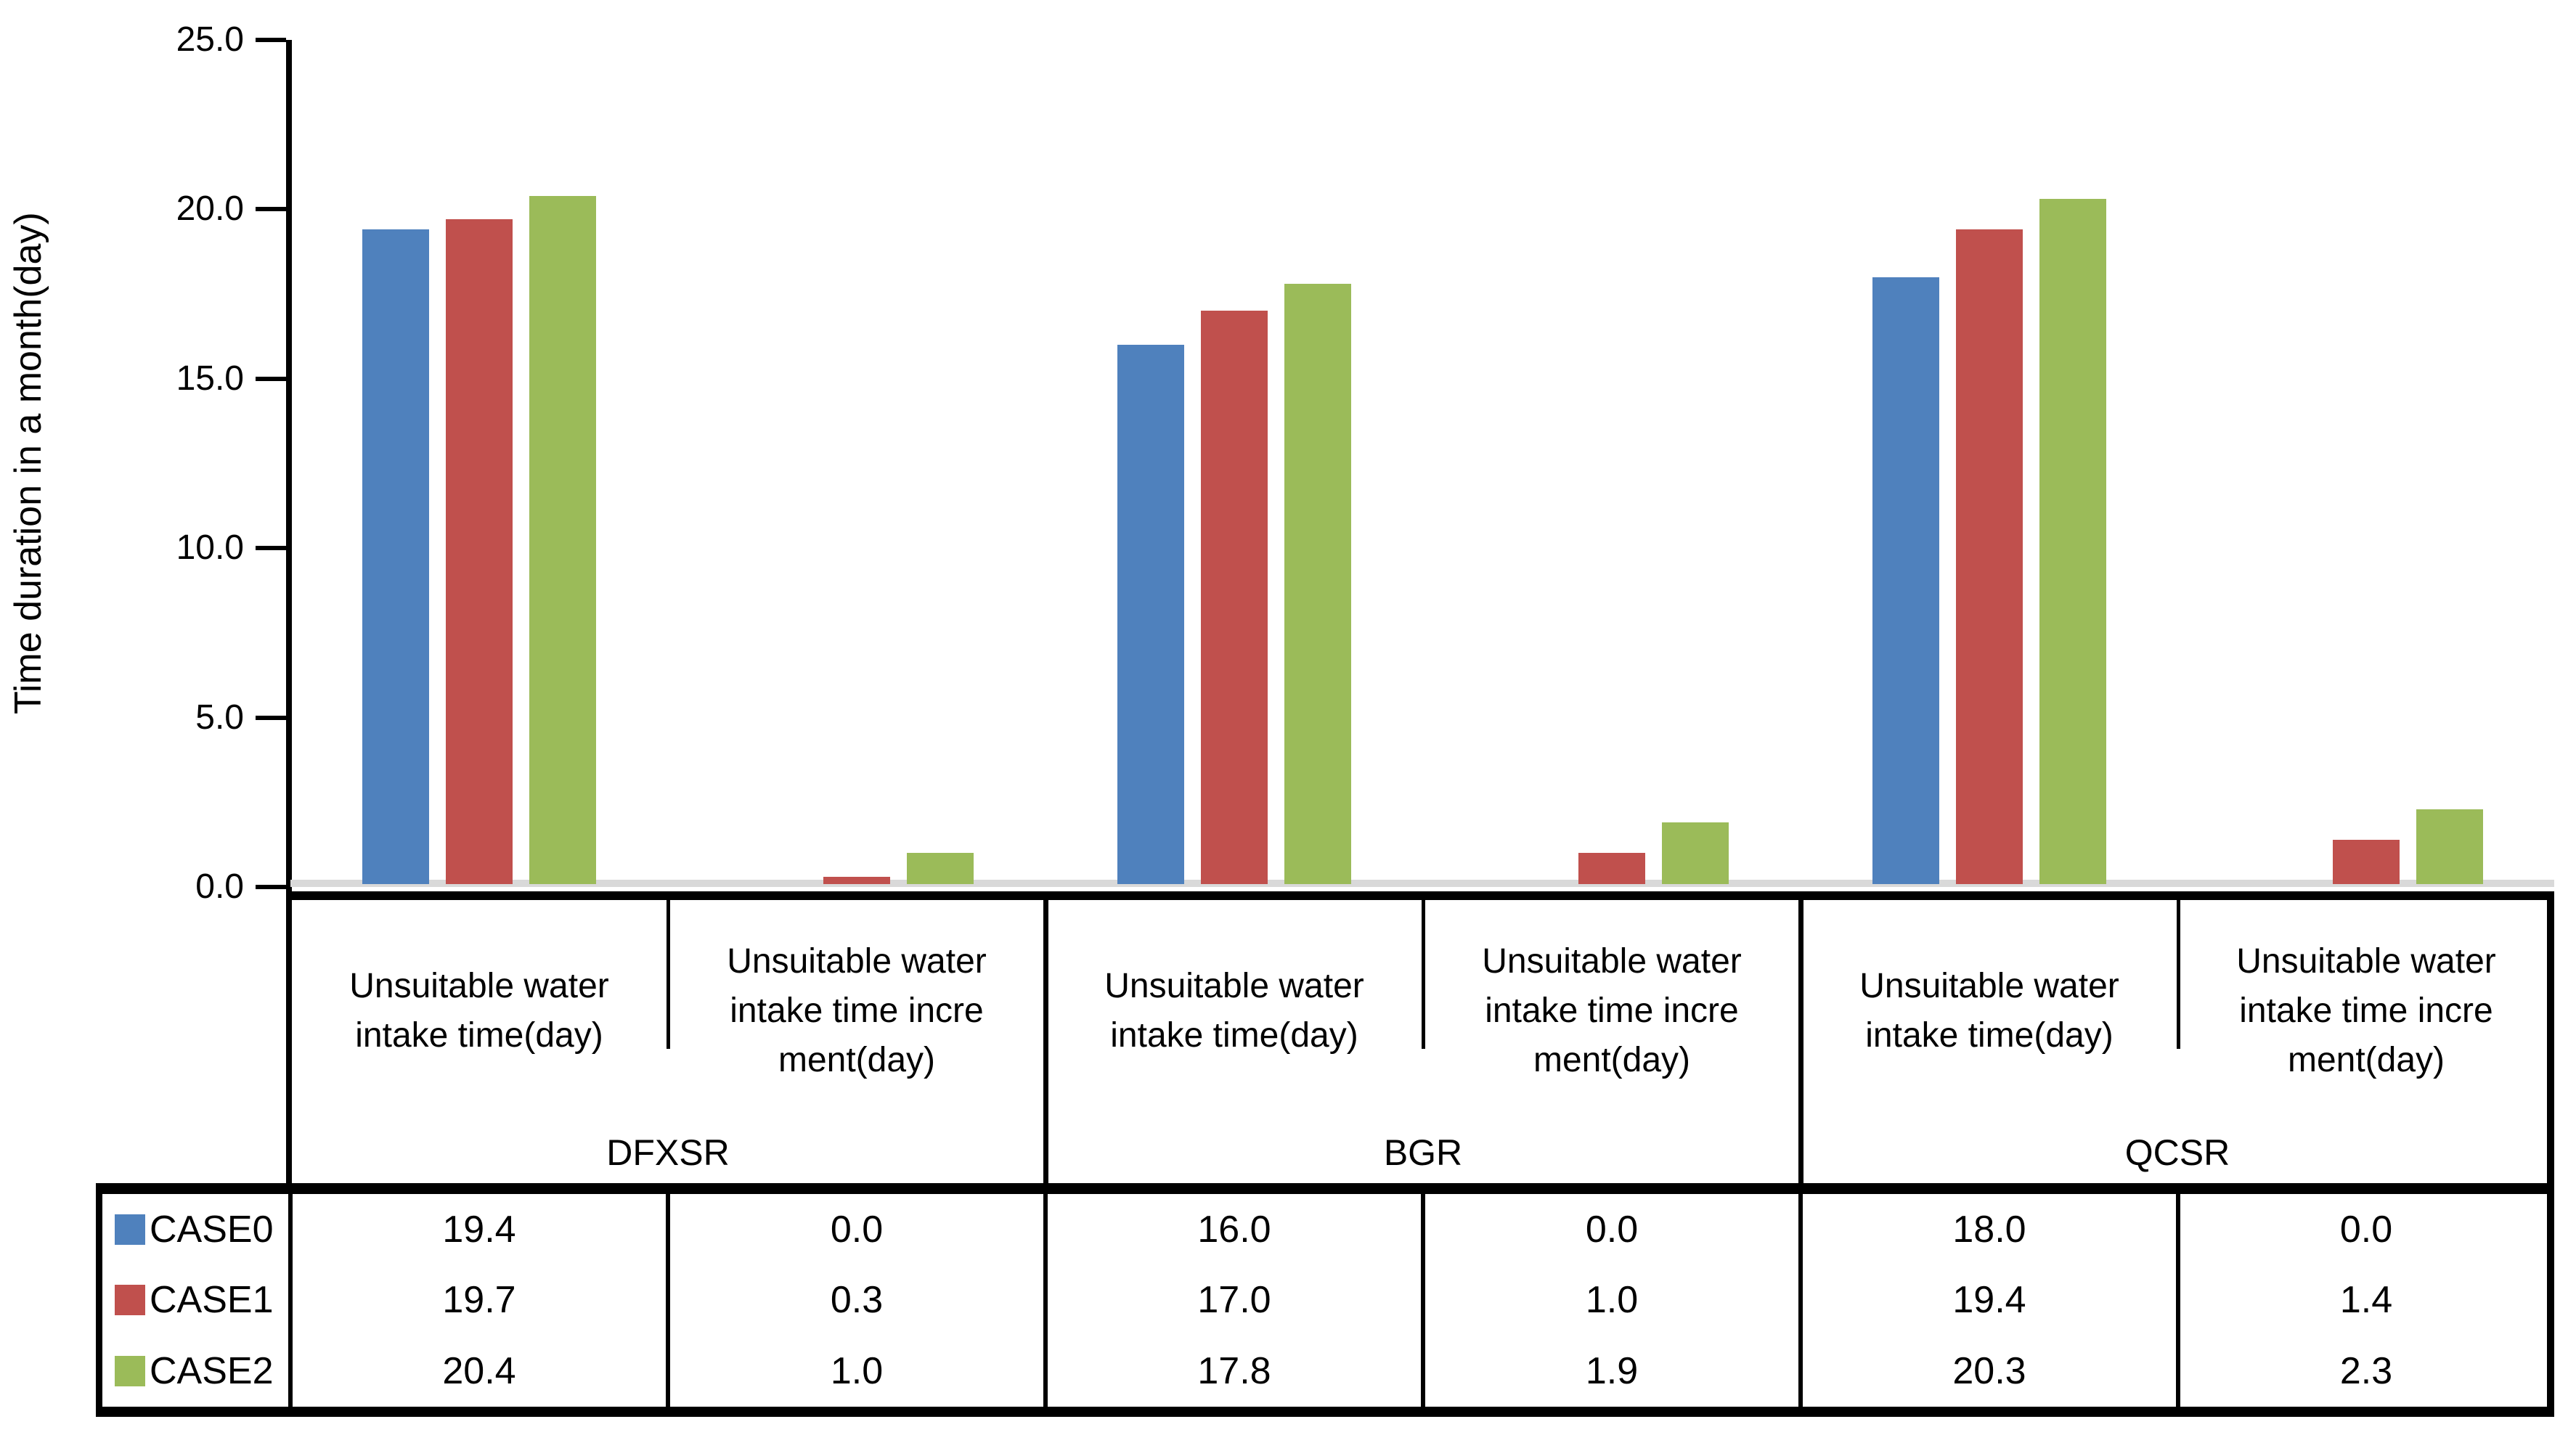 This screenshot has height=1435, width=2576. Describe the element at coordinates (1234, 1300) in the screenshot. I see `value-cell-case1-bgr-intake: 17.0` at that location.